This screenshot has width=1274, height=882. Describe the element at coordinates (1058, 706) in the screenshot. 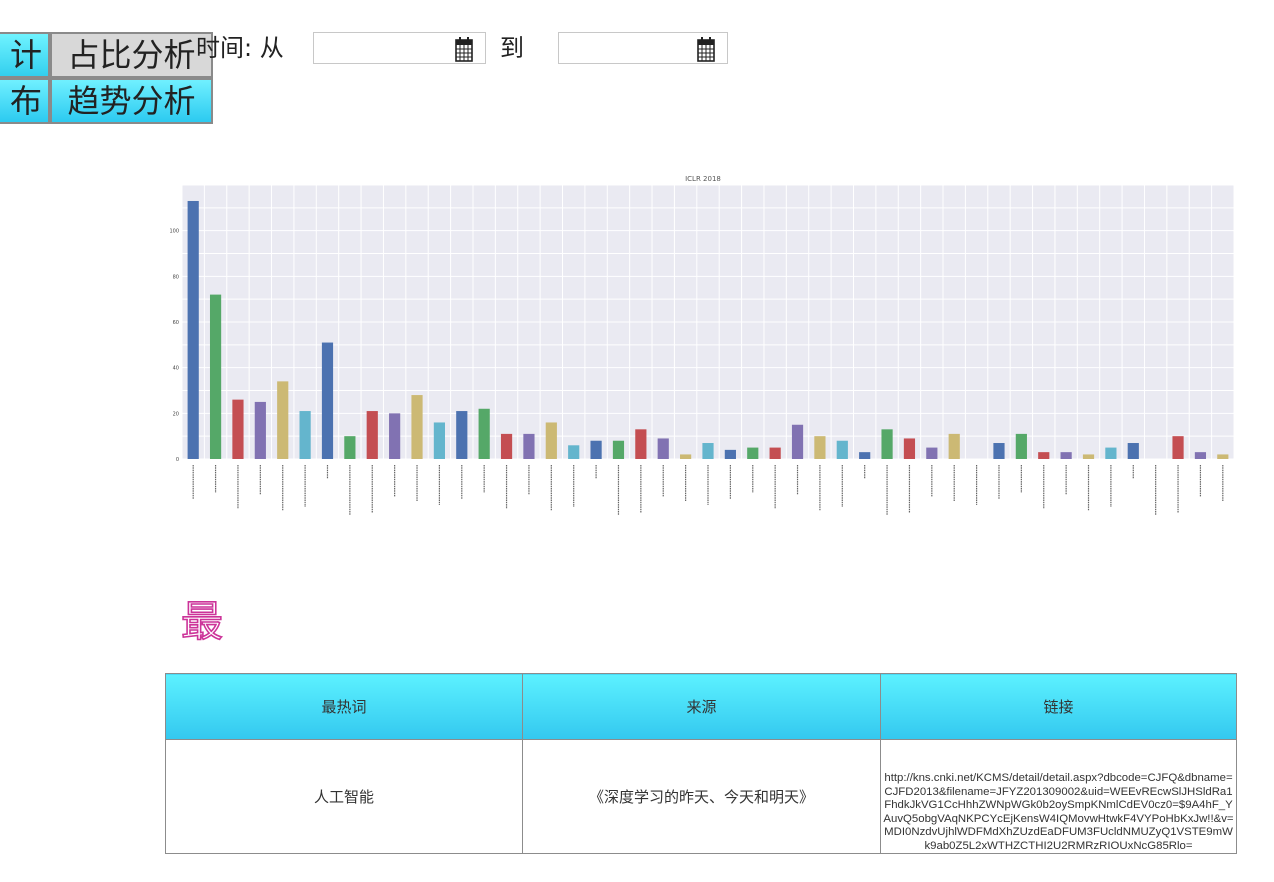

I see `header-link: 链接` at that location.